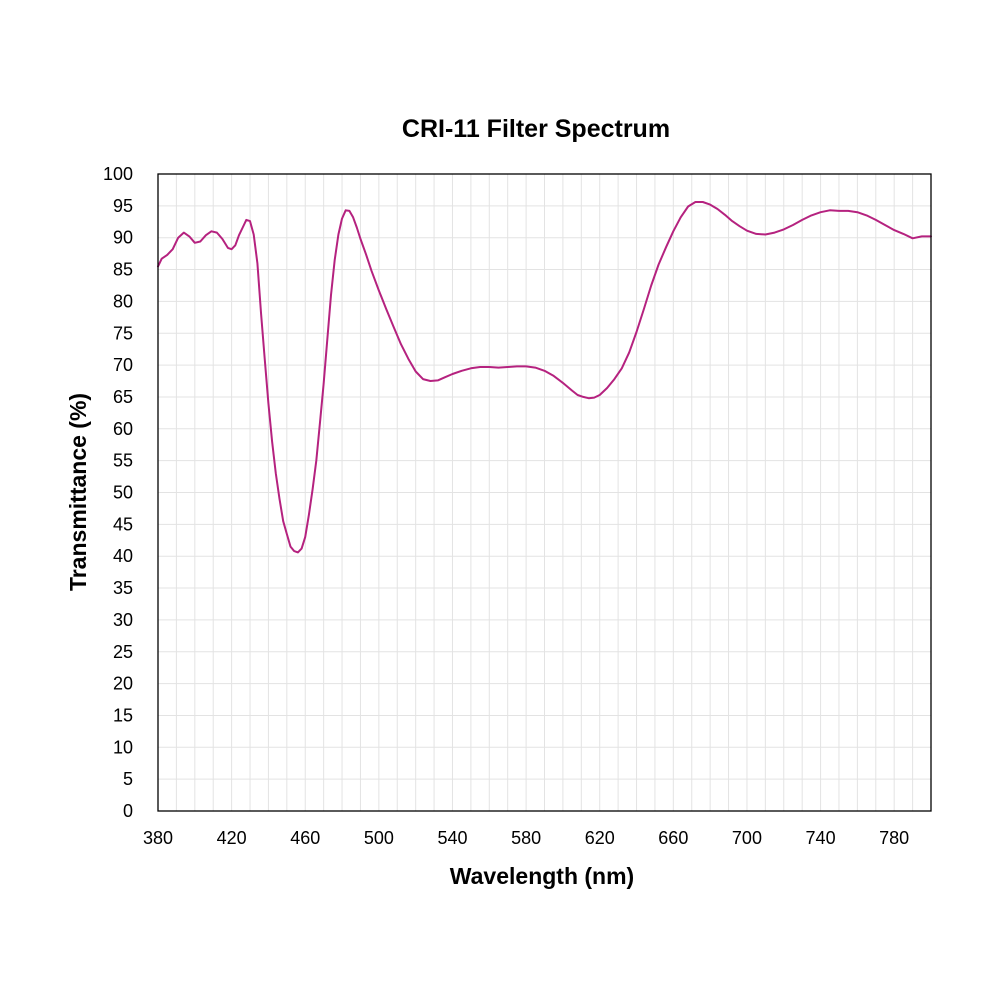 Image resolution: width=1000 pixels, height=1000 pixels. What do you see at coordinates (123, 524) in the screenshot?
I see `y-tick-label: 45` at bounding box center [123, 524].